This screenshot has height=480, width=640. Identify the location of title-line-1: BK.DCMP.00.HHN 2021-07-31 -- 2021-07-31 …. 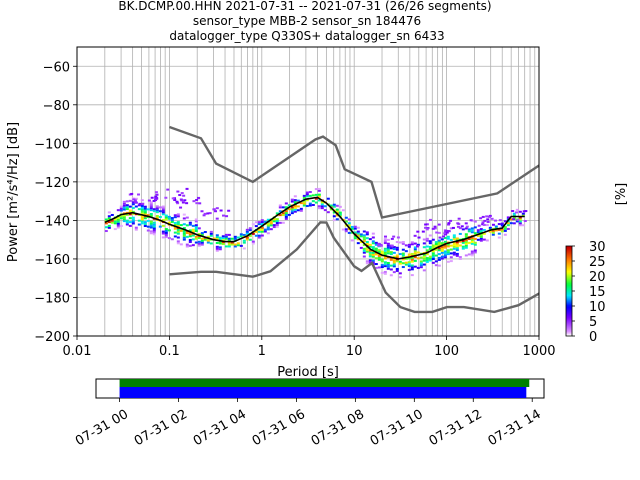
(304, 6).